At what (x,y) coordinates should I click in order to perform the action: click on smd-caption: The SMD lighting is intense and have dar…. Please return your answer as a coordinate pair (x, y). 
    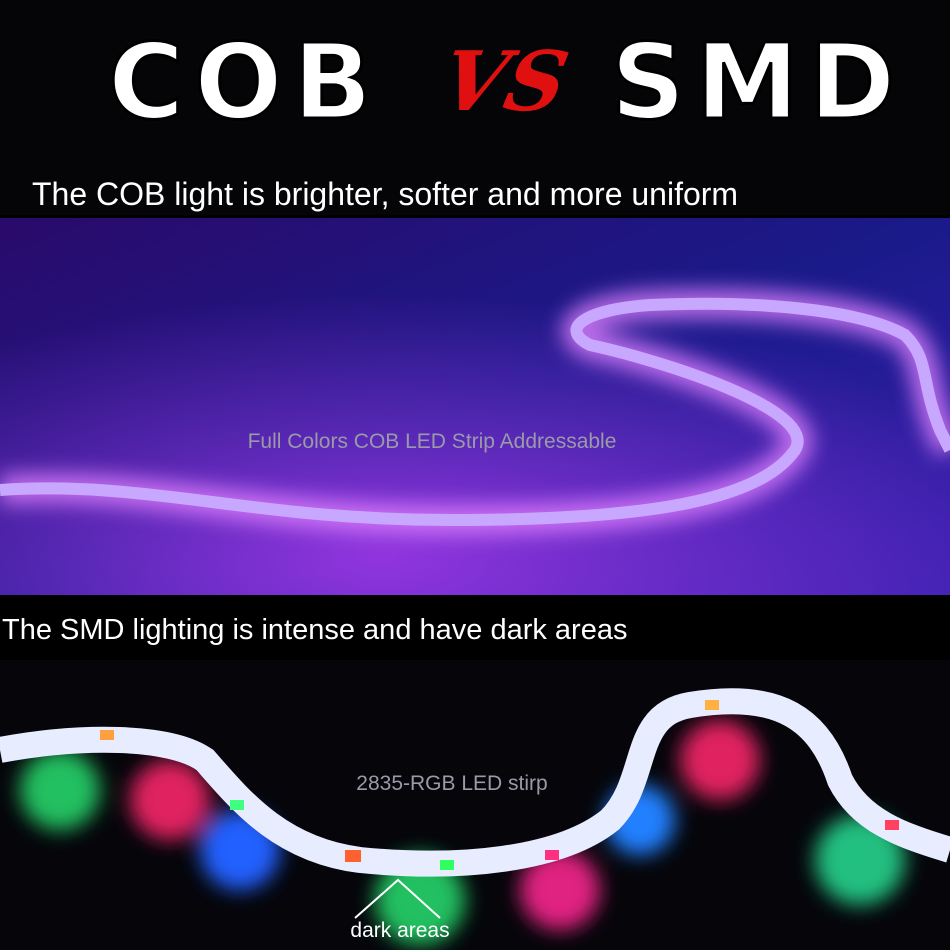
    Looking at the image, I should click on (314, 630).